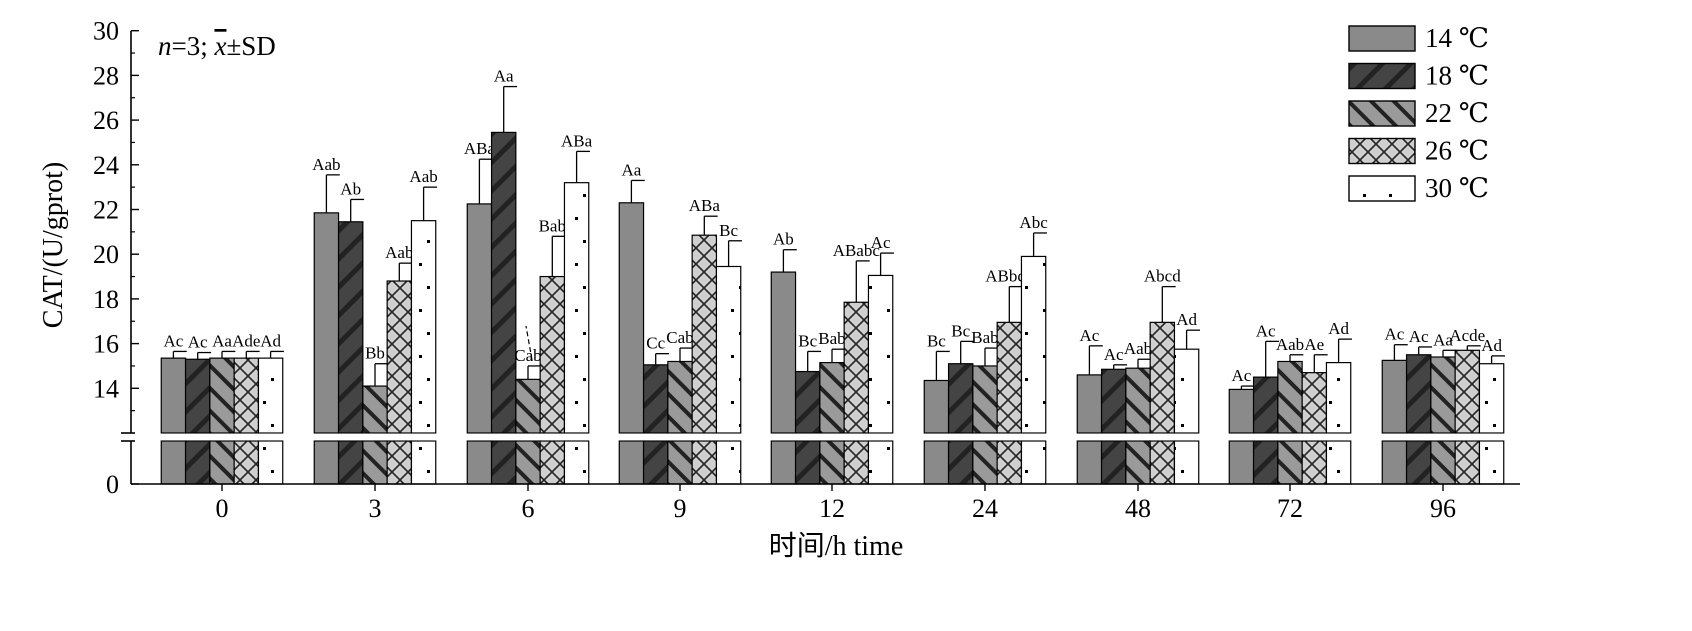 This screenshot has width=1692, height=631. What do you see at coordinates (1457, 188) in the screenshot?
I see `legend-label: 30 ℃` at bounding box center [1457, 188].